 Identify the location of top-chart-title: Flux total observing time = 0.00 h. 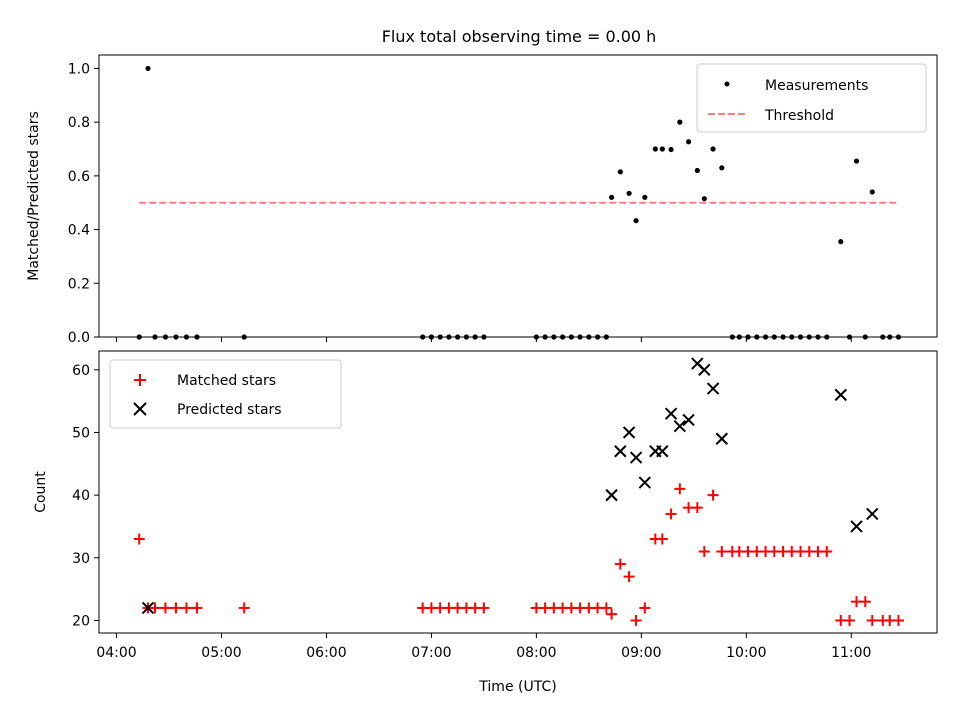
(519, 36).